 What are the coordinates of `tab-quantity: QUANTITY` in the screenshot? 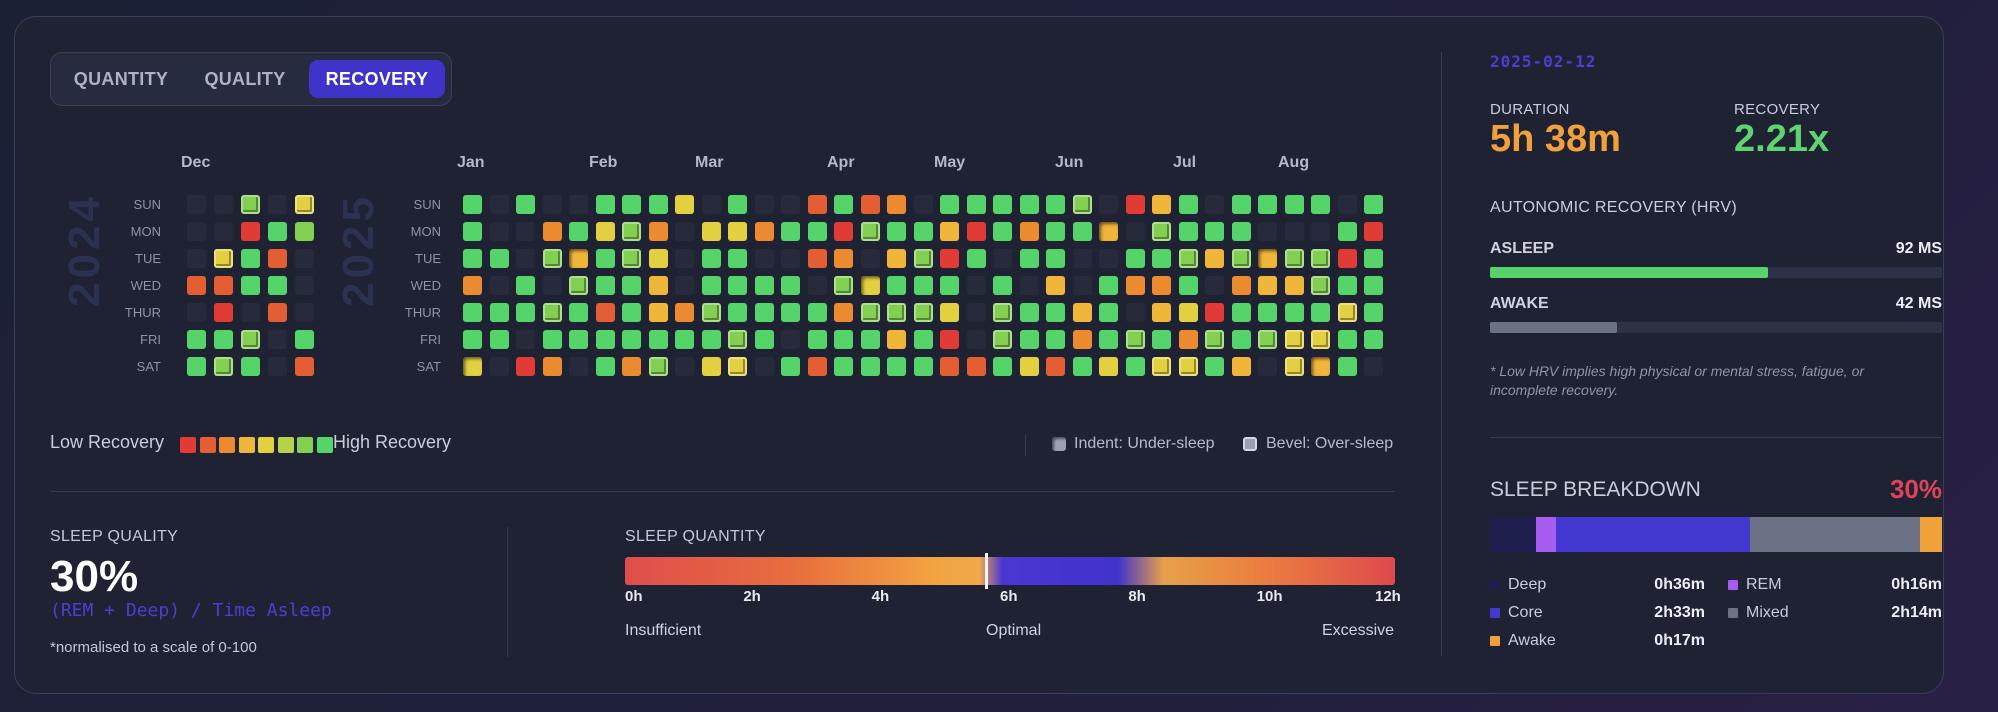 It's located at (121, 79).